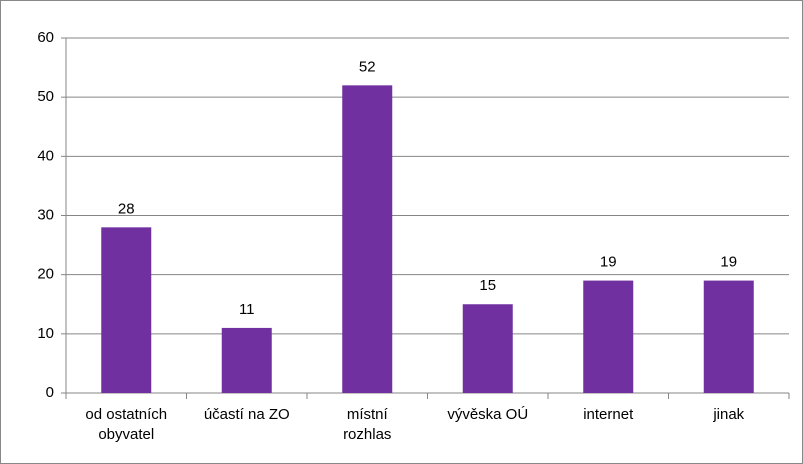 Image resolution: width=803 pixels, height=464 pixels. I want to click on x-tick-label: místní rozhlas, so click(367, 424).